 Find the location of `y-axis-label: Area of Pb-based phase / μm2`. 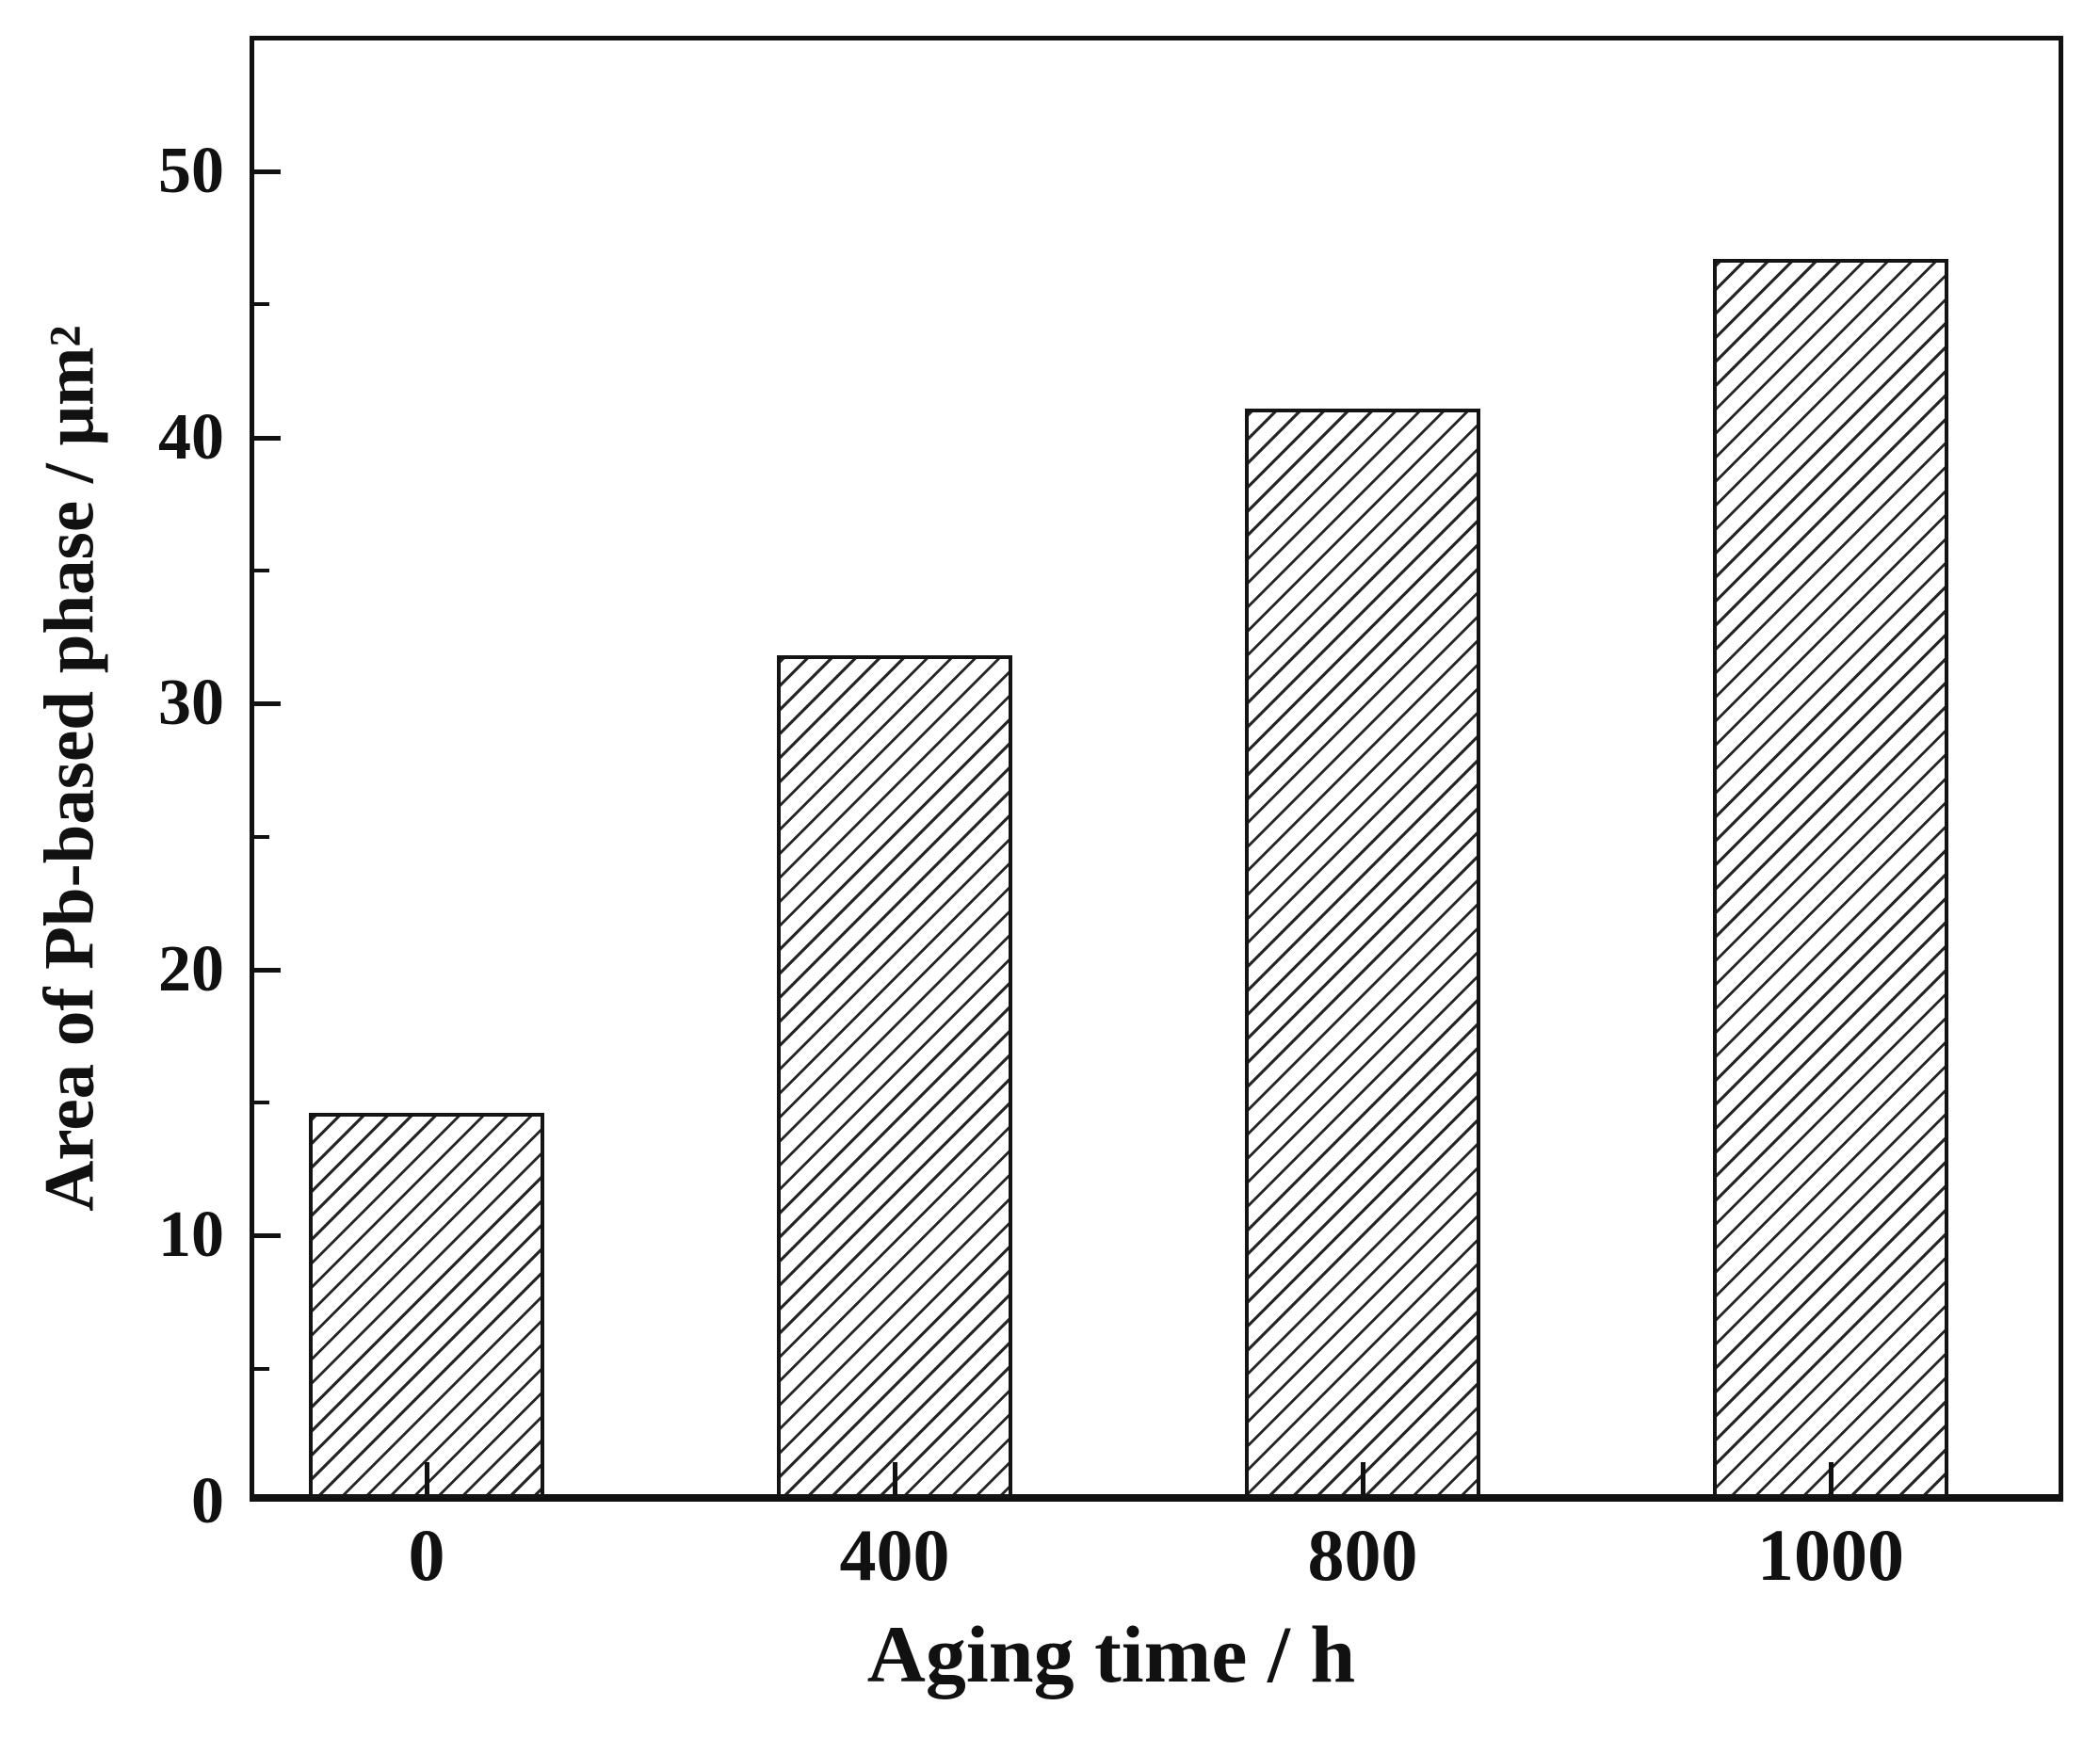

y-axis-label: Area of Pb-based phase / μm2 is located at coordinates (70, 768).